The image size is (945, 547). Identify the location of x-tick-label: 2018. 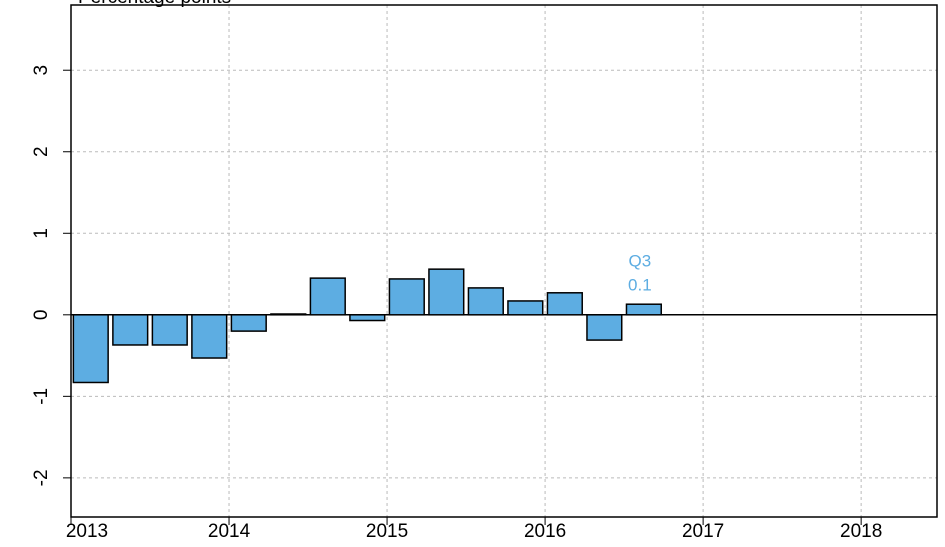
(861, 531).